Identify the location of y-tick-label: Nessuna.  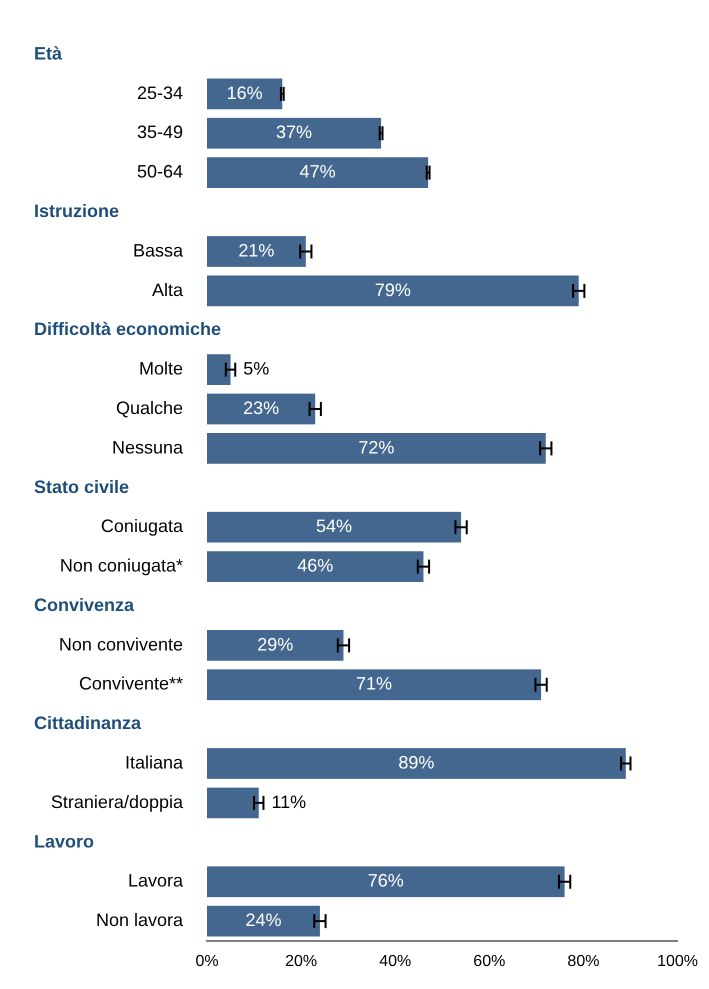
(148, 447).